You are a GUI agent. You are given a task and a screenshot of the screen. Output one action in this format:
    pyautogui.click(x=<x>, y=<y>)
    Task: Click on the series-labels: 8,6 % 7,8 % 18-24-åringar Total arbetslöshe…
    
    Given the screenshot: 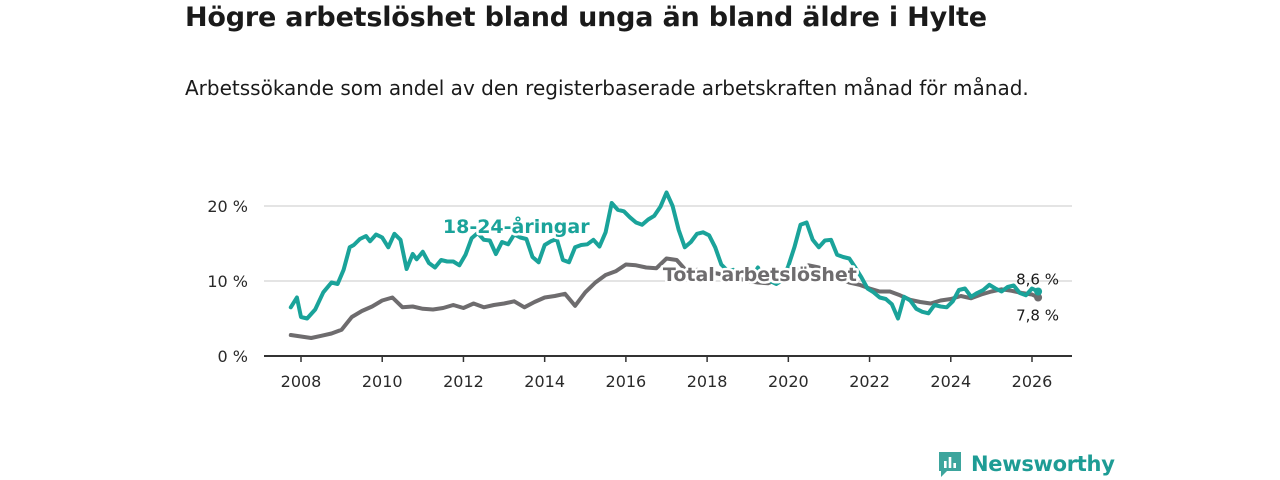 What is the action you would take?
    pyautogui.click(x=749, y=268)
    